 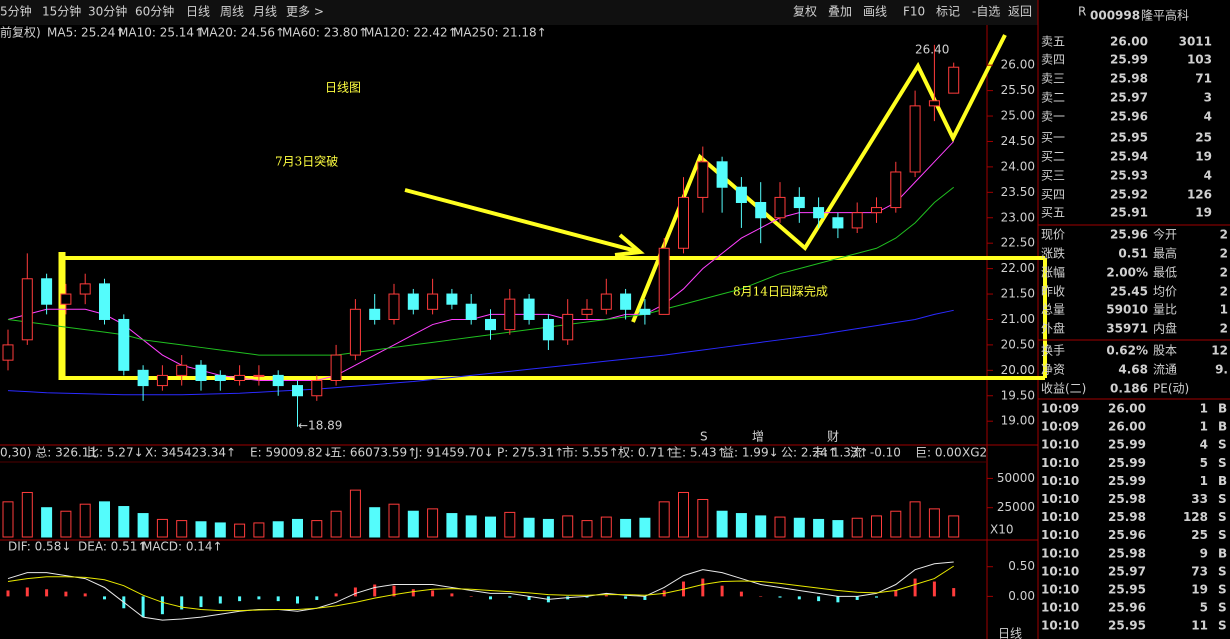 What do you see at coordinates (198, 12) in the screenshot?
I see `period-tab: 日线` at bounding box center [198, 12].